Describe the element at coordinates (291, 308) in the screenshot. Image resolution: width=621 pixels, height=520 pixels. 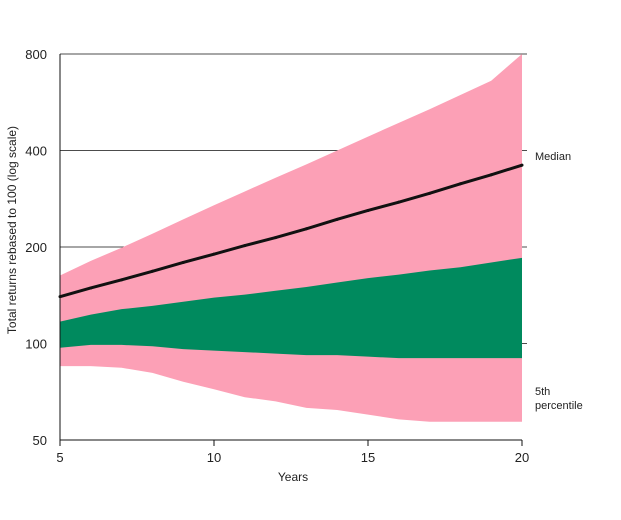
I see `inner-band` at that location.